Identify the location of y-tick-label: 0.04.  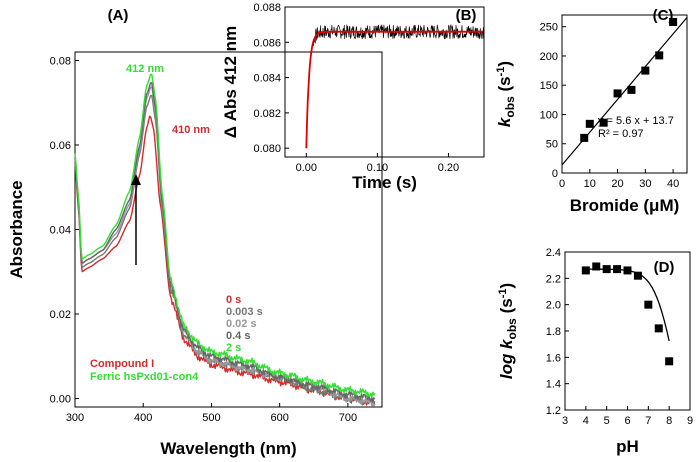
(60, 231).